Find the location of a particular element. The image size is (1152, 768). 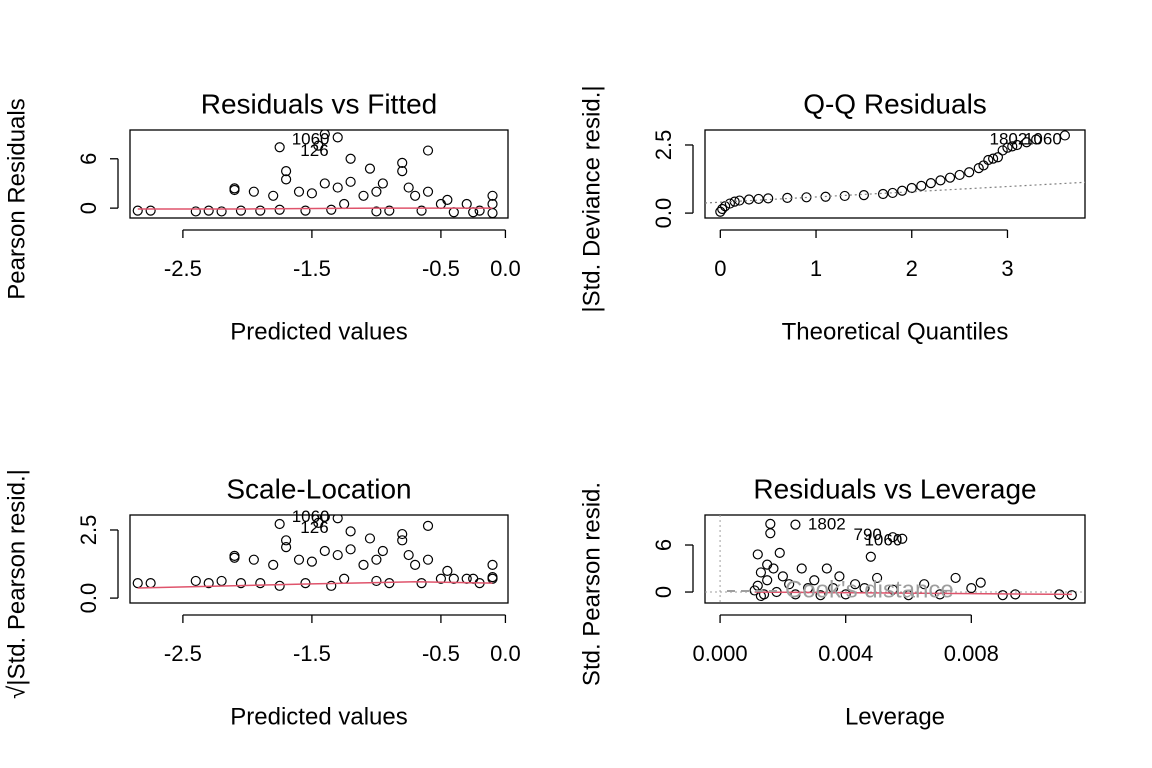

y-axis-label: |Std. Deviance resid.| is located at coordinates (591, 198).